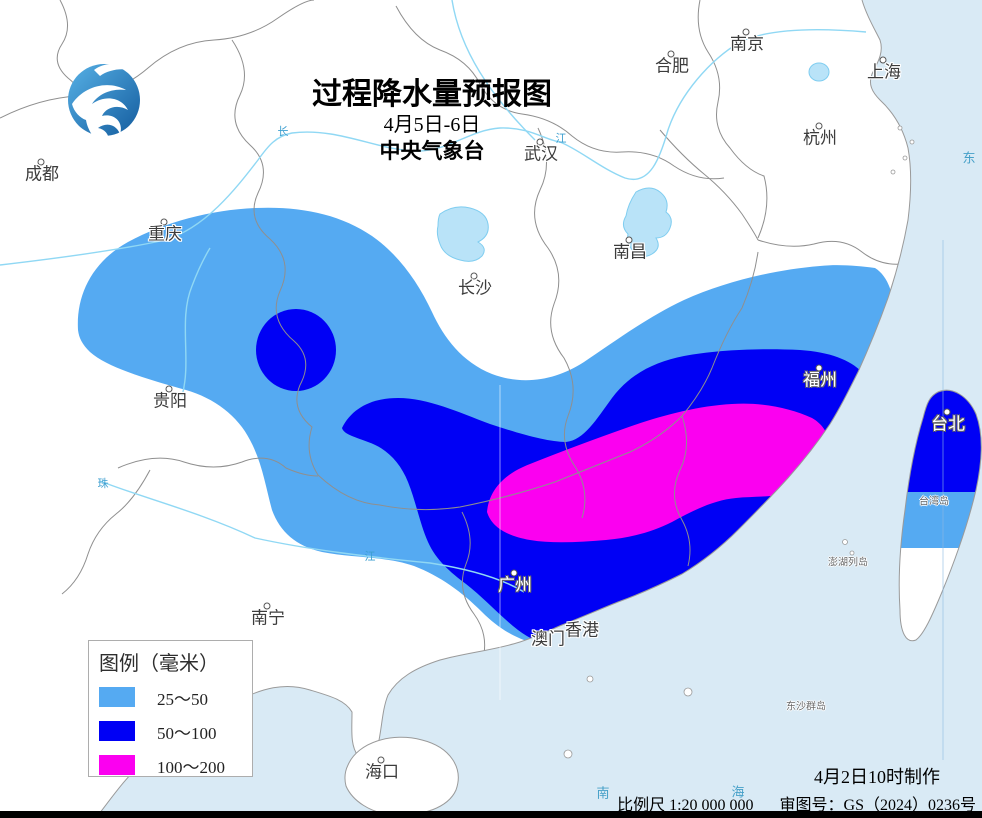  I want to click on map-label: 珠, so click(103, 484).